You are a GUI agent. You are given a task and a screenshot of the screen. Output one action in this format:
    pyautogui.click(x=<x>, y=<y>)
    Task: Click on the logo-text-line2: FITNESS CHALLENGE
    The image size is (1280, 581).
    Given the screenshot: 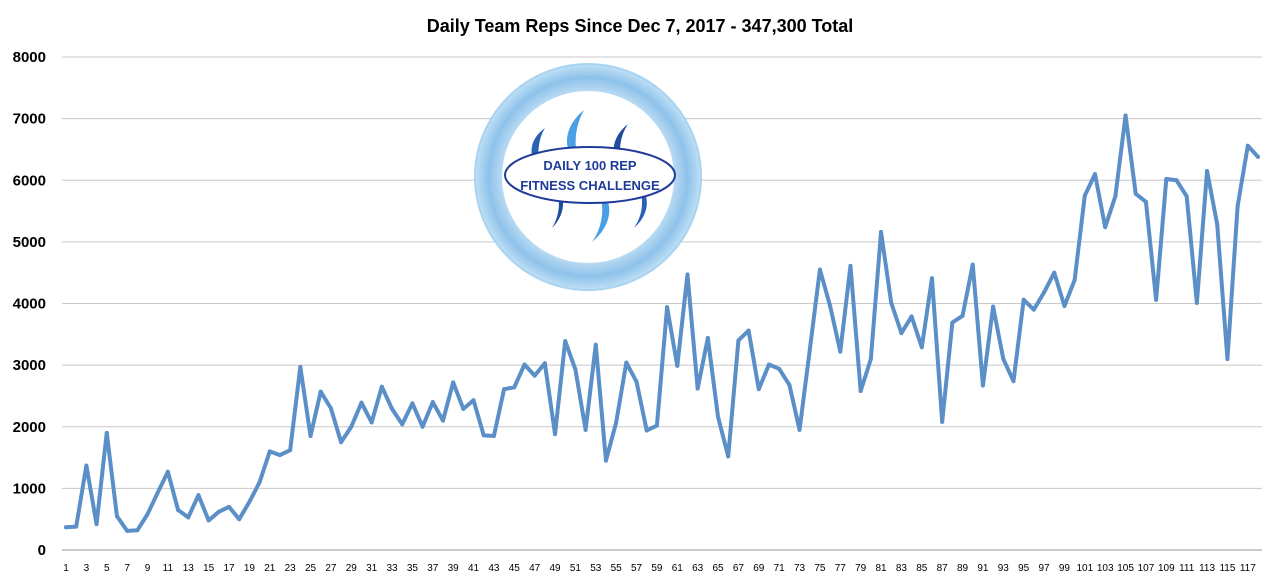 What is the action you would take?
    pyautogui.click(x=590, y=185)
    